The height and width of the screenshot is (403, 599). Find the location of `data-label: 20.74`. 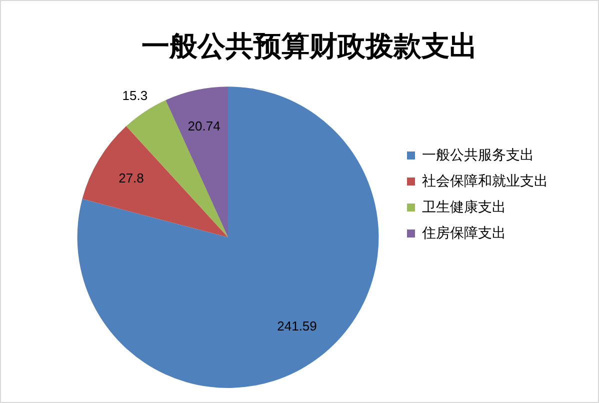

data-label: 20.74 is located at coordinates (204, 126).